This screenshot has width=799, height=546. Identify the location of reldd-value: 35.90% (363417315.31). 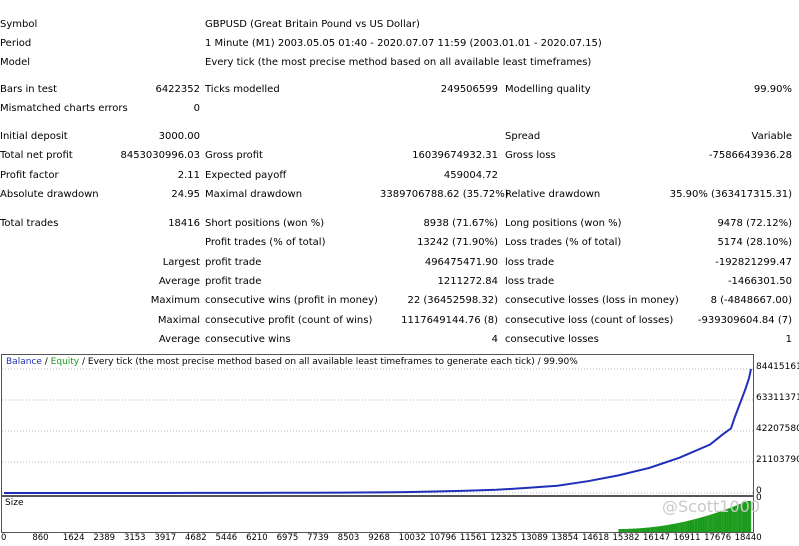
(730, 194).